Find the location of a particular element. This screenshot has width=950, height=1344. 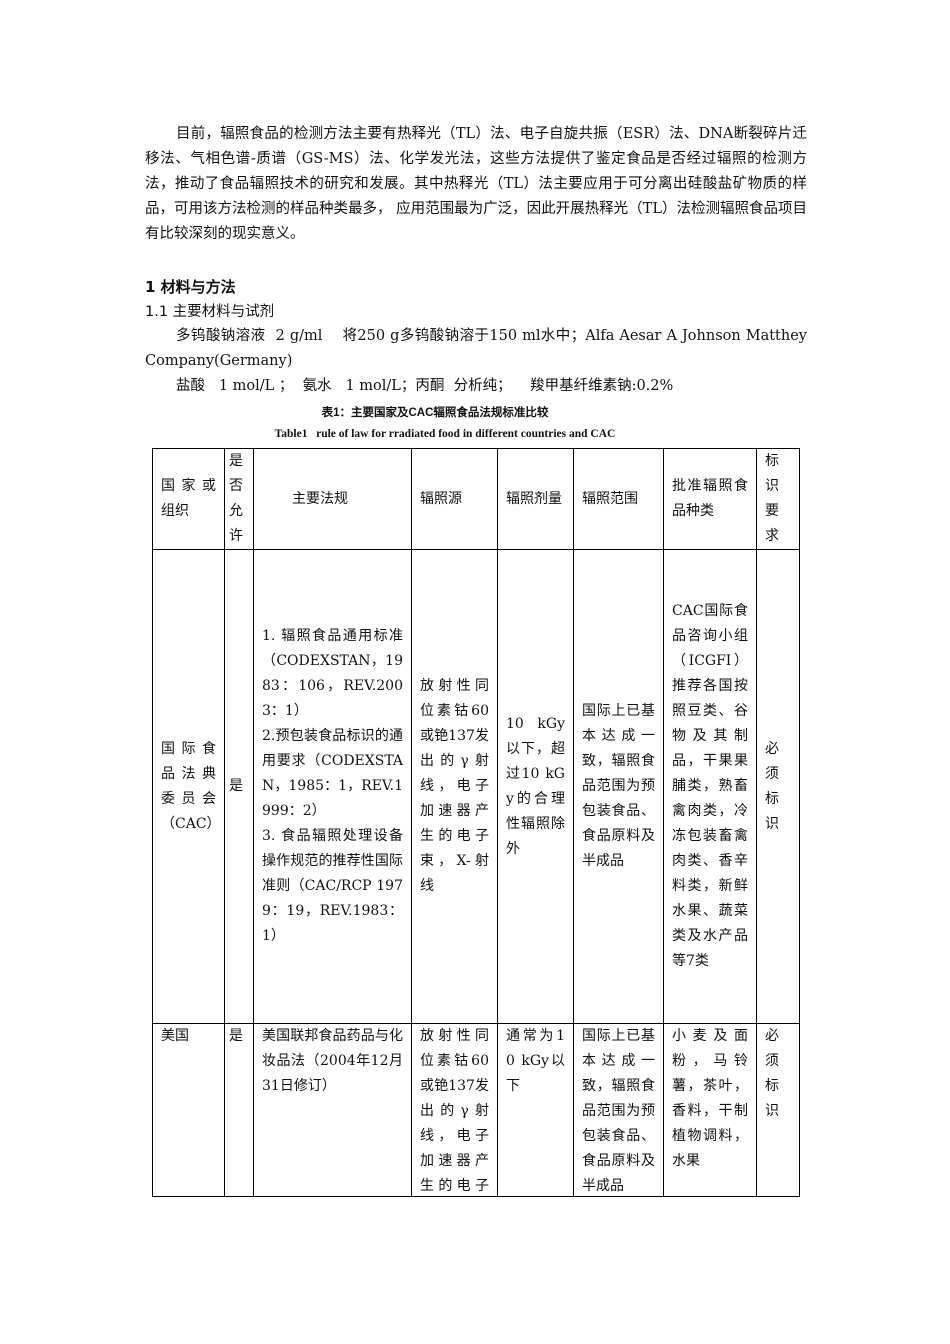

table-cell: 美国 is located at coordinates (188, 1110).